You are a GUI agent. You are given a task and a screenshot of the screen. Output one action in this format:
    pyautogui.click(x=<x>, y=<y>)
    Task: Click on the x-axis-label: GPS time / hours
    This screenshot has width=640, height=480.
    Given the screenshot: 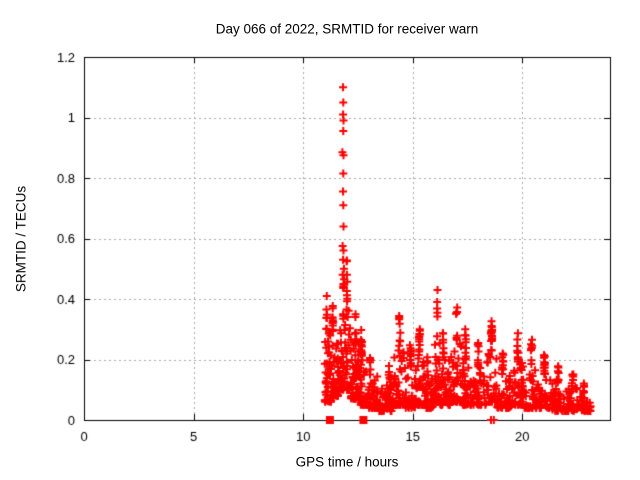 What is the action you would take?
    pyautogui.click(x=347, y=462)
    